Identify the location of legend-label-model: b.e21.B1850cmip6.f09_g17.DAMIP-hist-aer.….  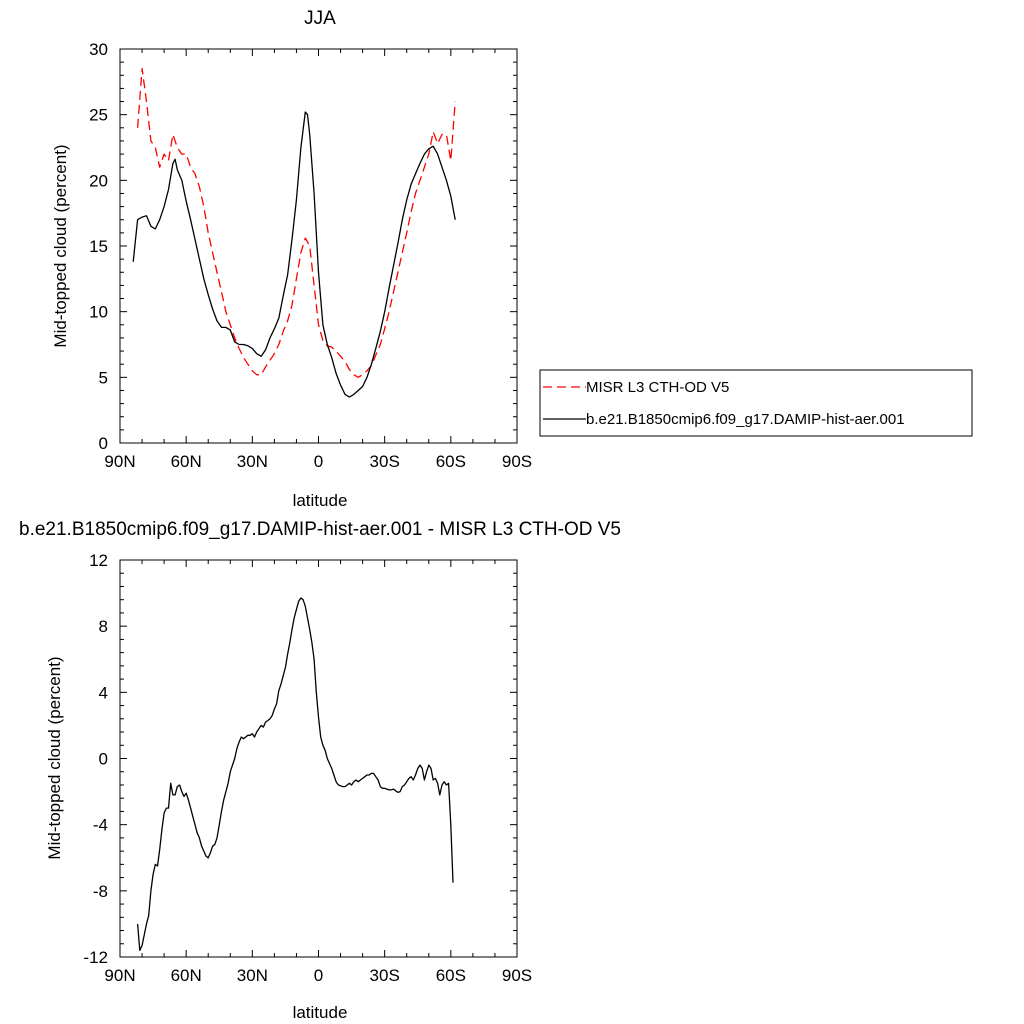
(745, 419).